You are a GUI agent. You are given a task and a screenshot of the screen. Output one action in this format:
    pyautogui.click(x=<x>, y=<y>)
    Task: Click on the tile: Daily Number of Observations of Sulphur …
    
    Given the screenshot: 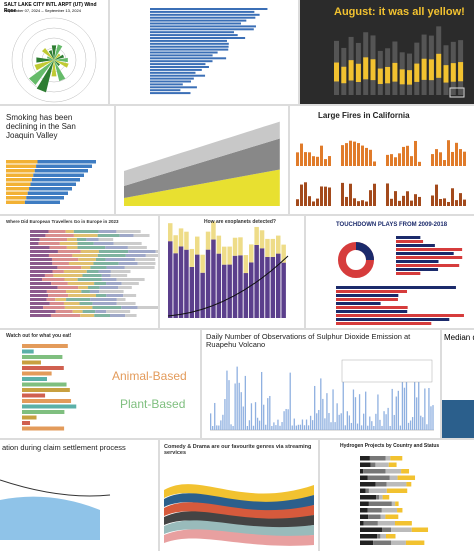 What is the action you would take?
    pyautogui.click(x=321, y=384)
    